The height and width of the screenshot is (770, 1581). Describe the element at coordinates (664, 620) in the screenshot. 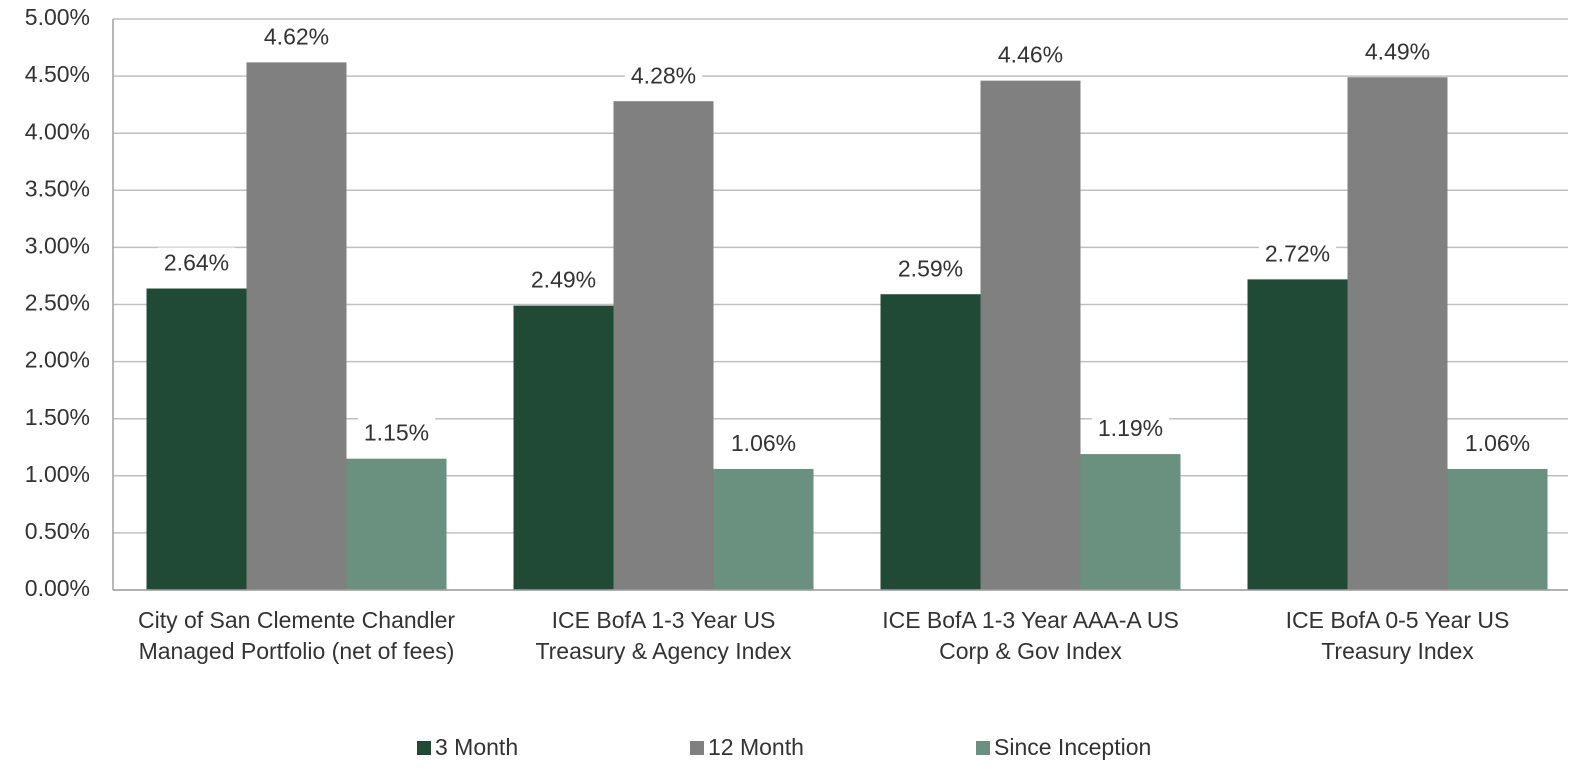

I see `x-tick-label: ICE BofA 1-3 Year US` at that location.